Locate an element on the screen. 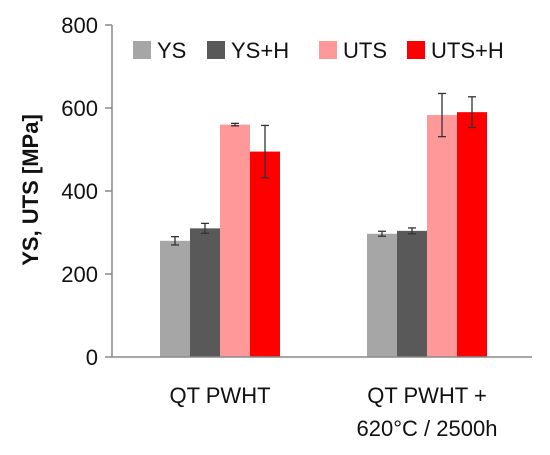 The width and height of the screenshot is (550, 455). bar-uts-hh-cat2 is located at coordinates (472, 235).